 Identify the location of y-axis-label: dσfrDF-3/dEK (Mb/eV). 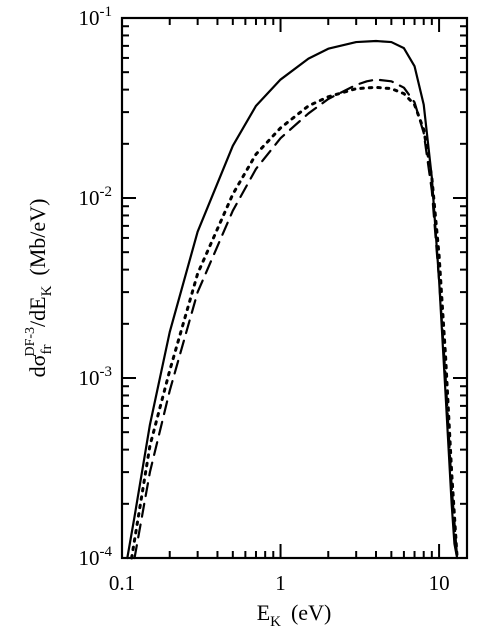
(39, 288).